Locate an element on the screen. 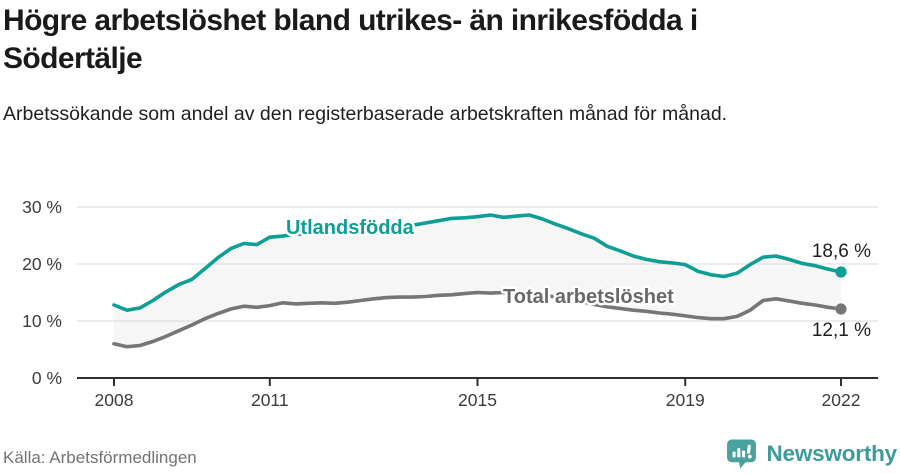  y-axis-tick-label: 10 % is located at coordinates (42, 321).